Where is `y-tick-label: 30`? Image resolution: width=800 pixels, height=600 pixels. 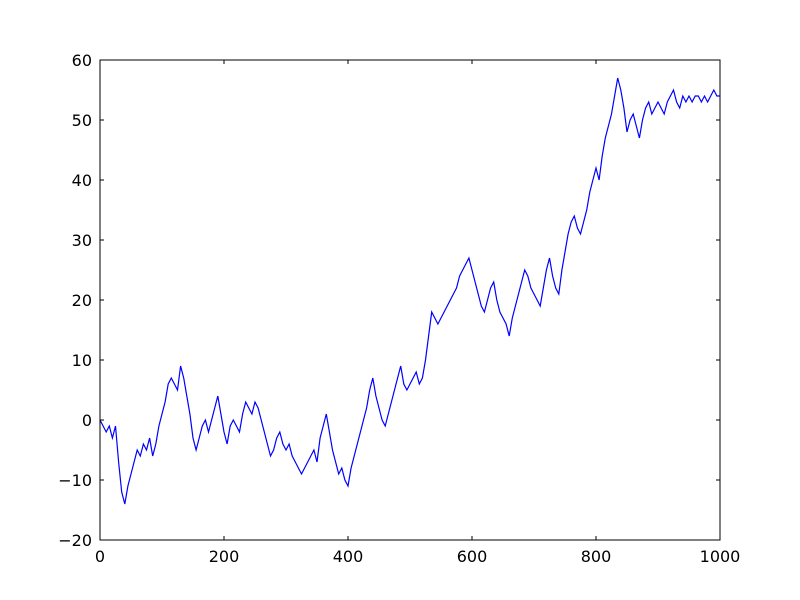 y-tick-label: 30 is located at coordinates (82, 240).